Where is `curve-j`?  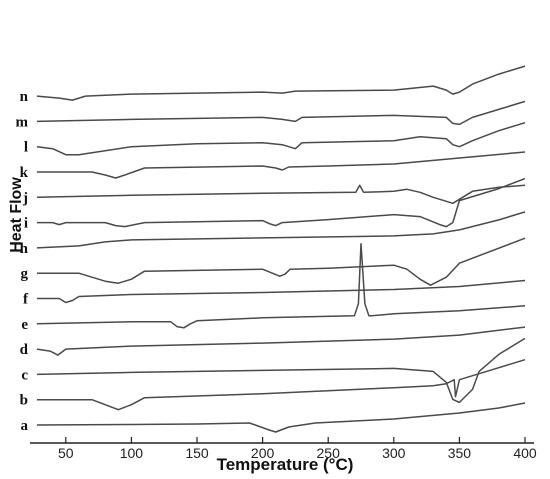
curve-j is located at coordinates (281, 194).